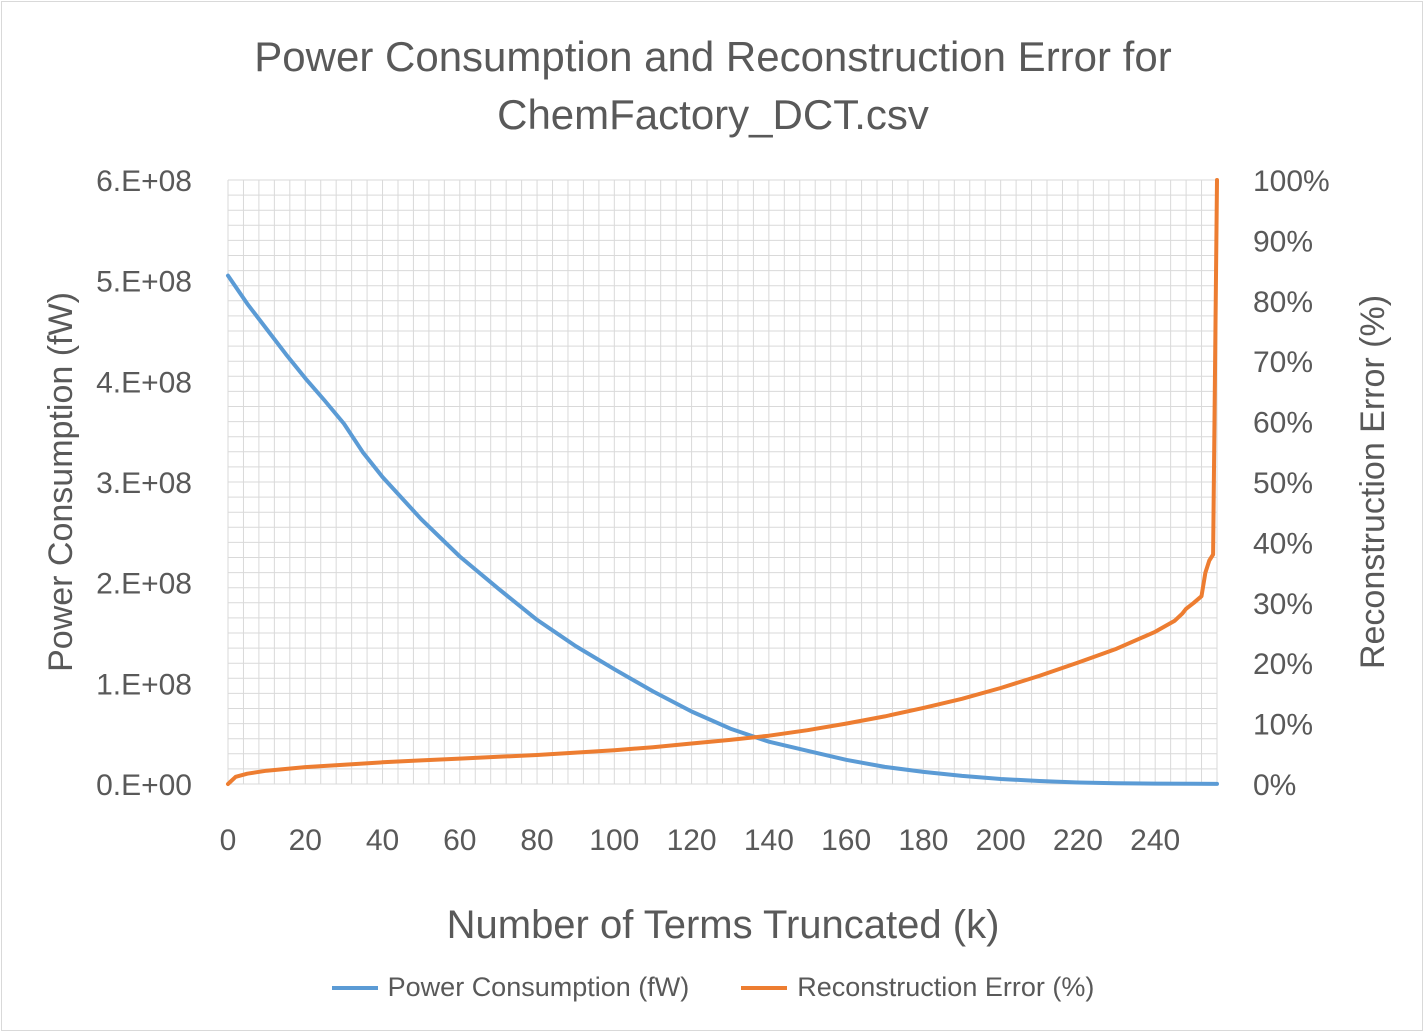 This screenshot has height=1034, width=1426. I want to click on x-tick-label: 40, so click(382, 840).